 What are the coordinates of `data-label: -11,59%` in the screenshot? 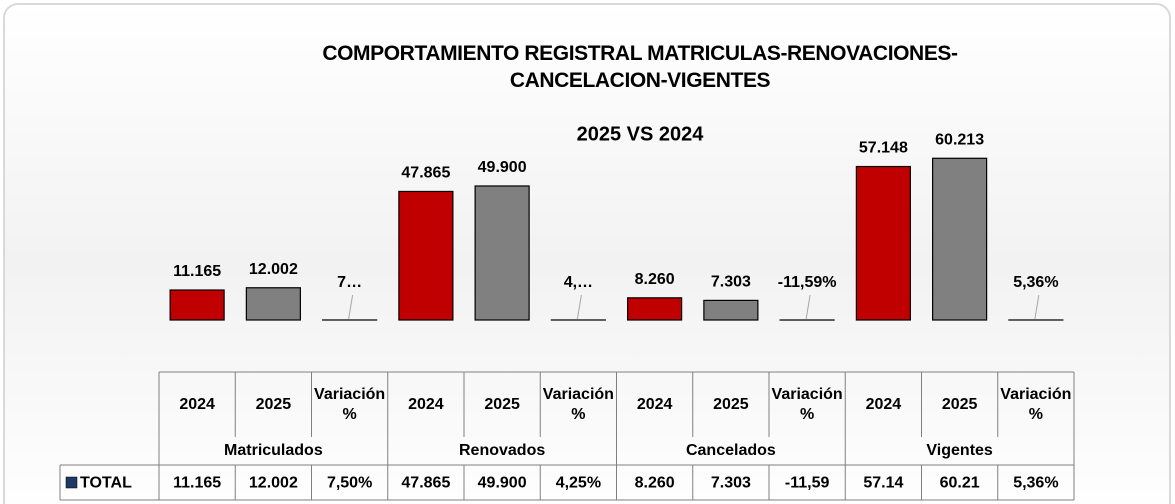 It's located at (807, 282).